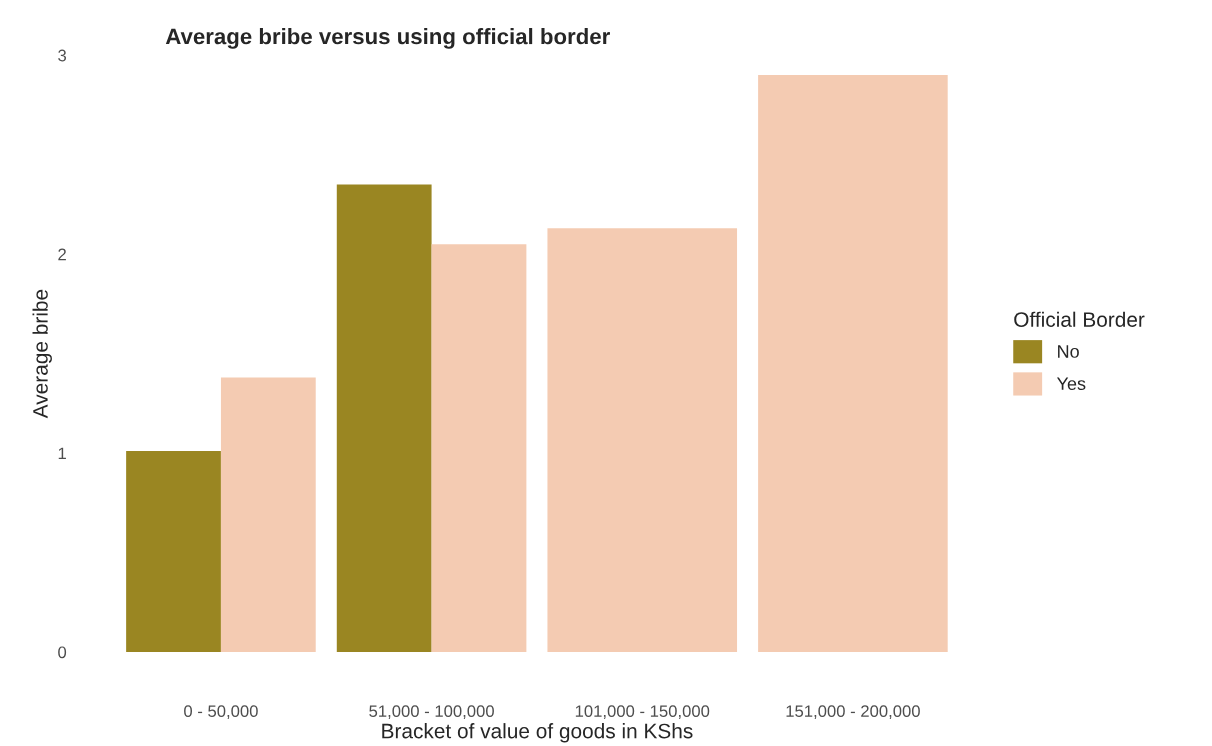 The image size is (1212, 746). Describe the element at coordinates (62, 652) in the screenshot. I see `y-tick-label: 0` at that location.